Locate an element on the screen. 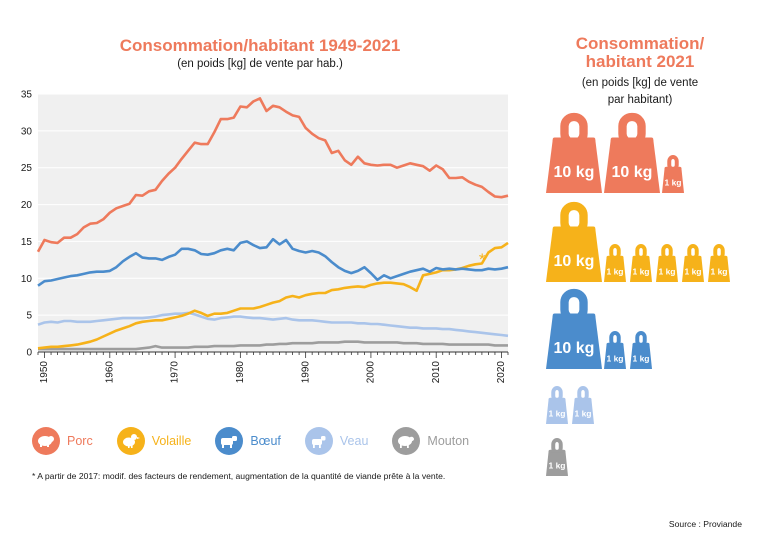 The width and height of the screenshot is (770, 542). series-line-boeuf is located at coordinates (273, 262).